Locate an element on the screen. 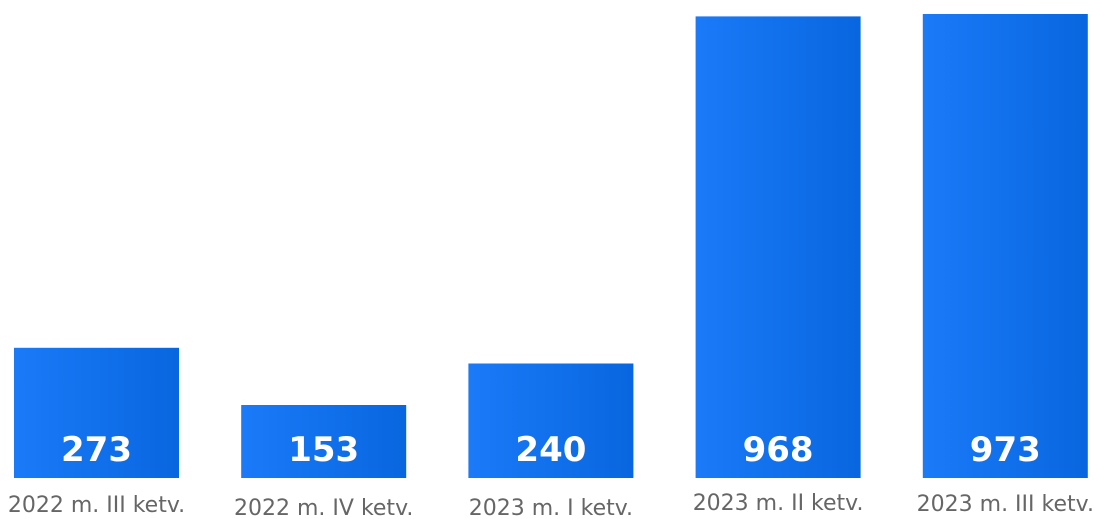 The image size is (1095, 519). bar-value-label-1: 273 is located at coordinates (96, 450).